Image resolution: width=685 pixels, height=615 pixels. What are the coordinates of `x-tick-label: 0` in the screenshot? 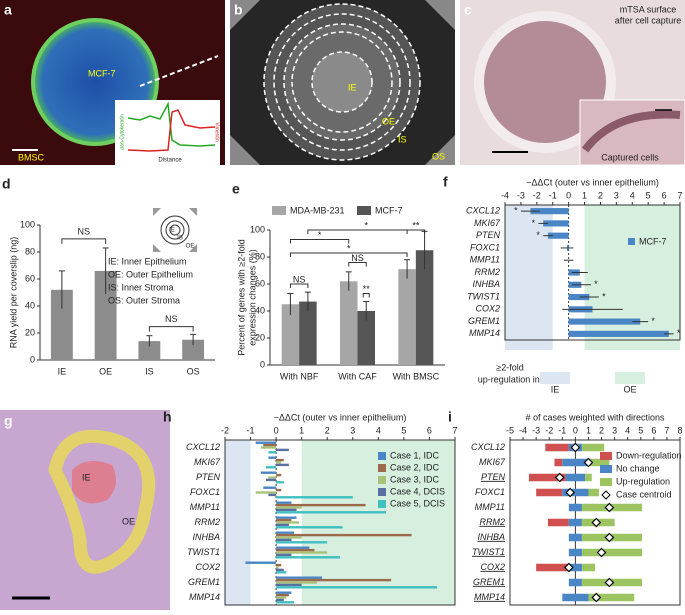 It's located at (276, 430).